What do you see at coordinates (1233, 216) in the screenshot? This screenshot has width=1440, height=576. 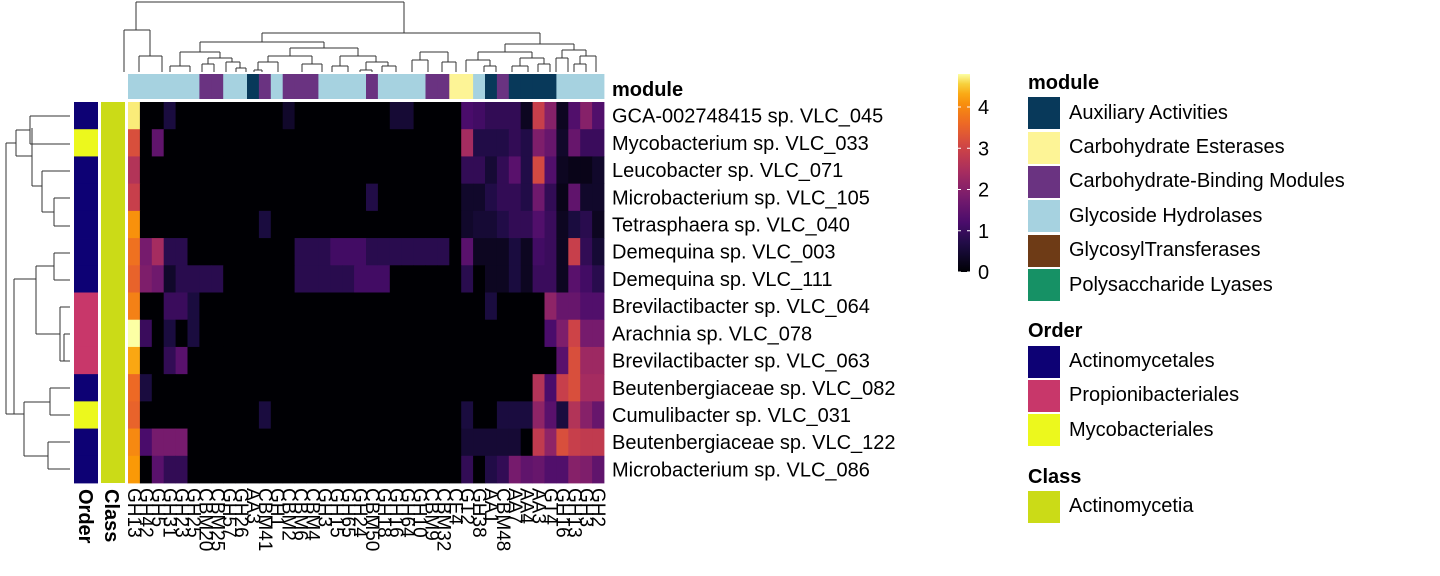 I see `module-legend-item: Glycoside Hydrolases` at bounding box center [1233, 216].